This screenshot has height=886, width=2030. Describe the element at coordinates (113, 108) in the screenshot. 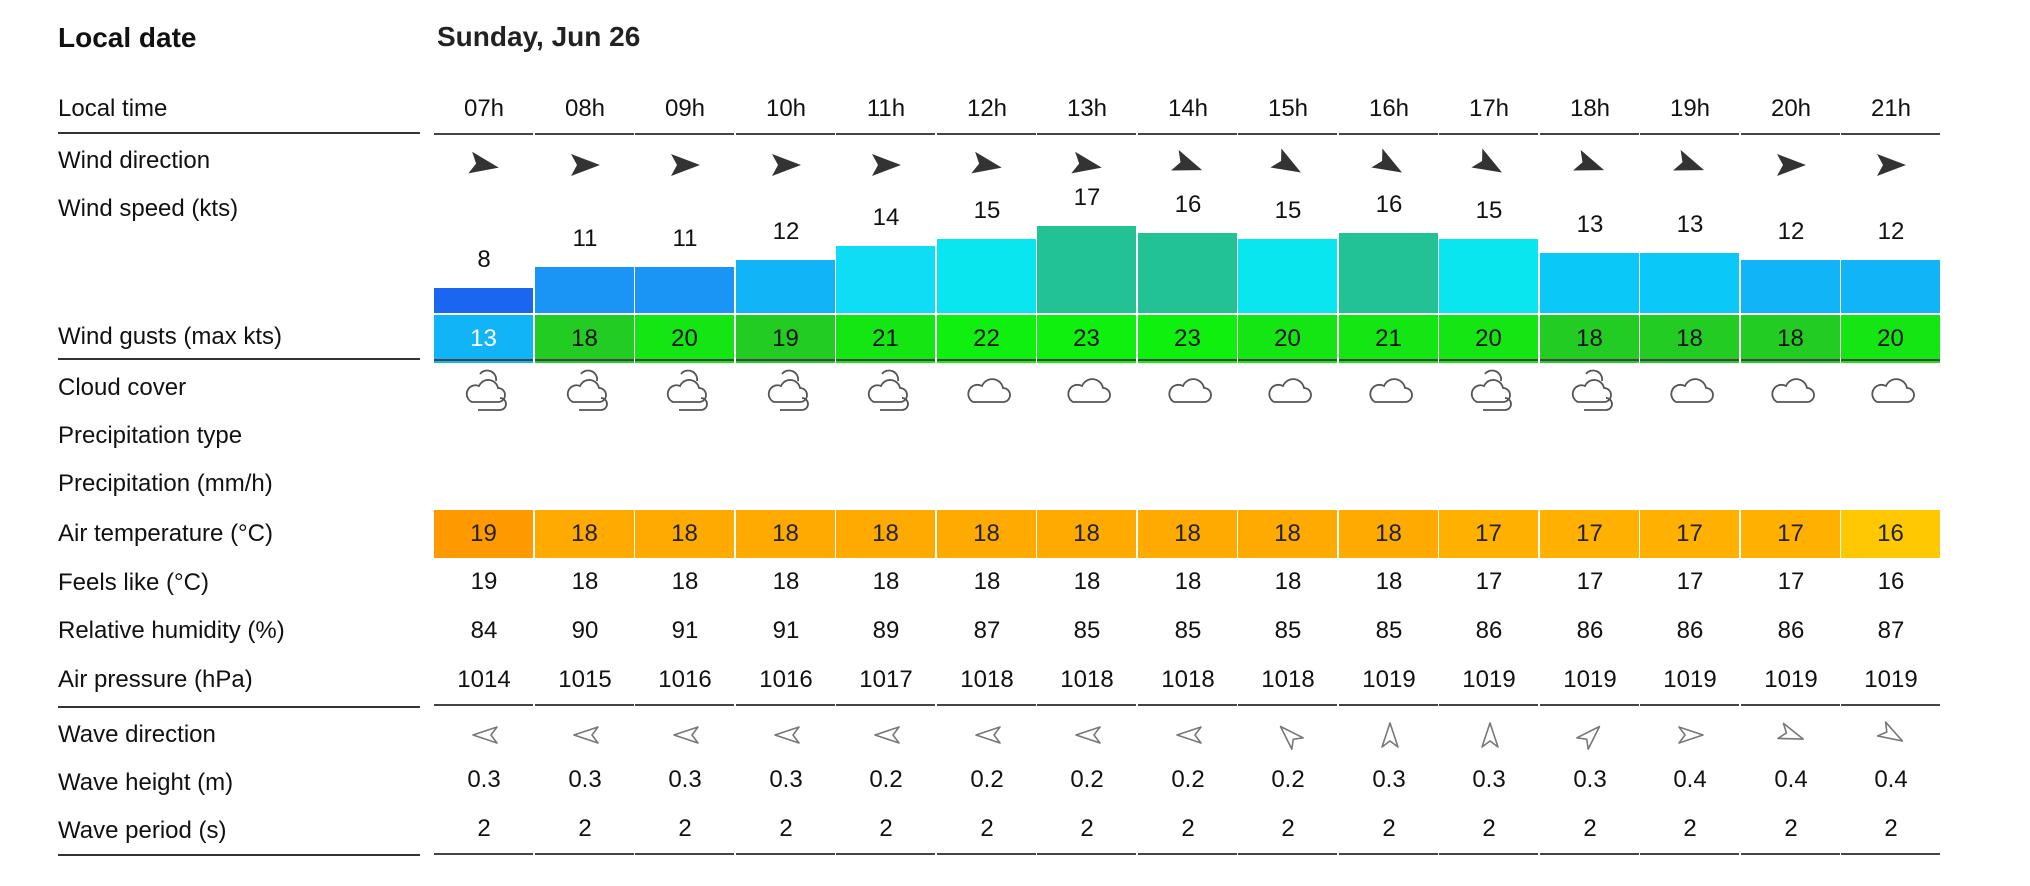

I see `local-time-label: Local time` at that location.